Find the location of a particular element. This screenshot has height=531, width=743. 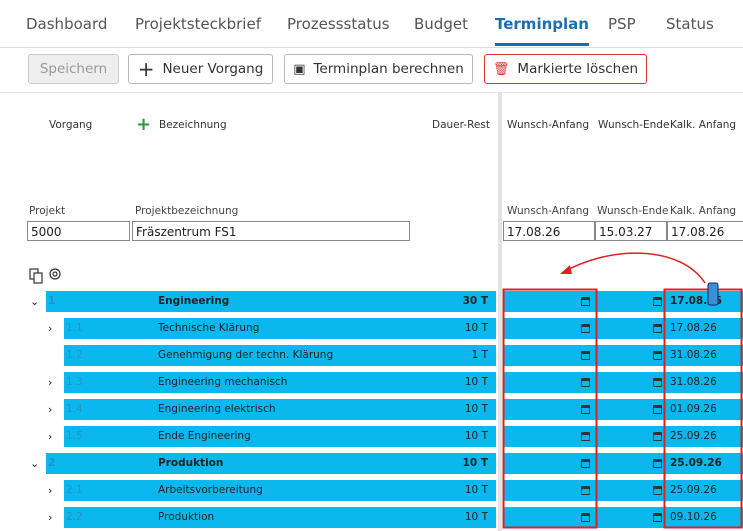

header-kalk-anfang: Kalk. Anfang is located at coordinates (703, 125).